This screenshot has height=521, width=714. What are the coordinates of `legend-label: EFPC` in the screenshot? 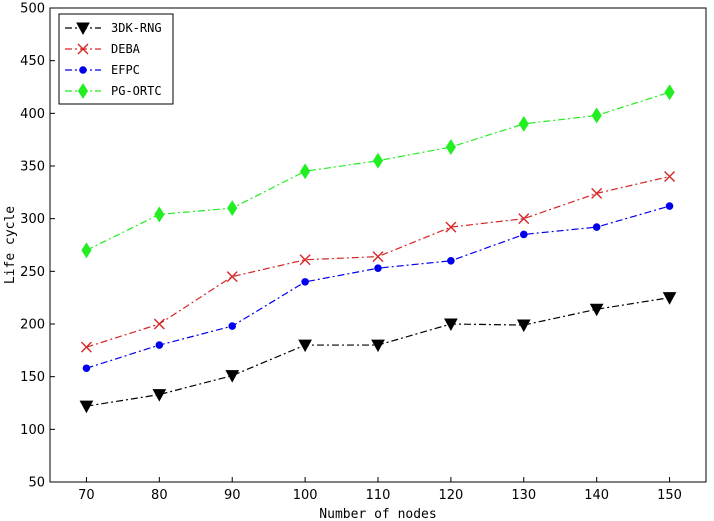 It's located at (125, 70).